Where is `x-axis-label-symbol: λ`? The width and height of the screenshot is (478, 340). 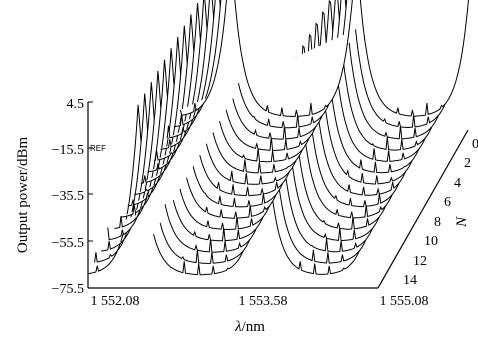
x-axis-label-symbol: λ is located at coordinates (238, 327).